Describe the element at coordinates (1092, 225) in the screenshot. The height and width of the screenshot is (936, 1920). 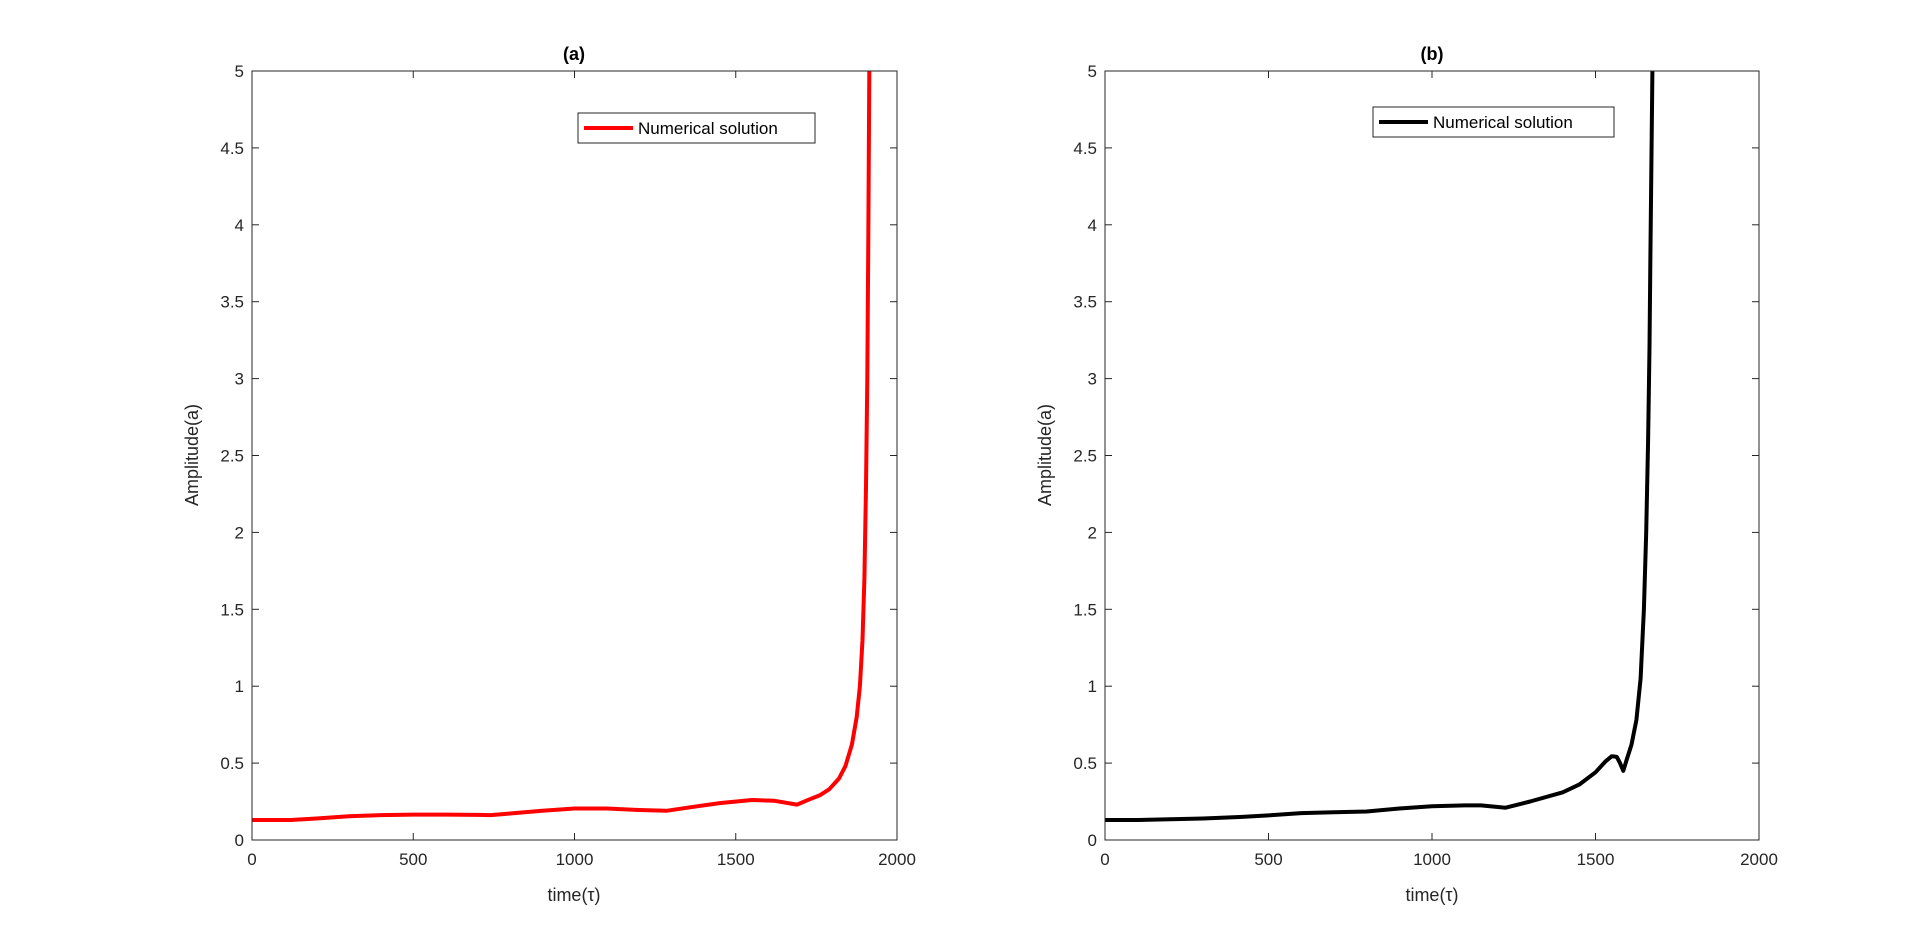
I see `y-tick-label-b-8: 4` at that location.